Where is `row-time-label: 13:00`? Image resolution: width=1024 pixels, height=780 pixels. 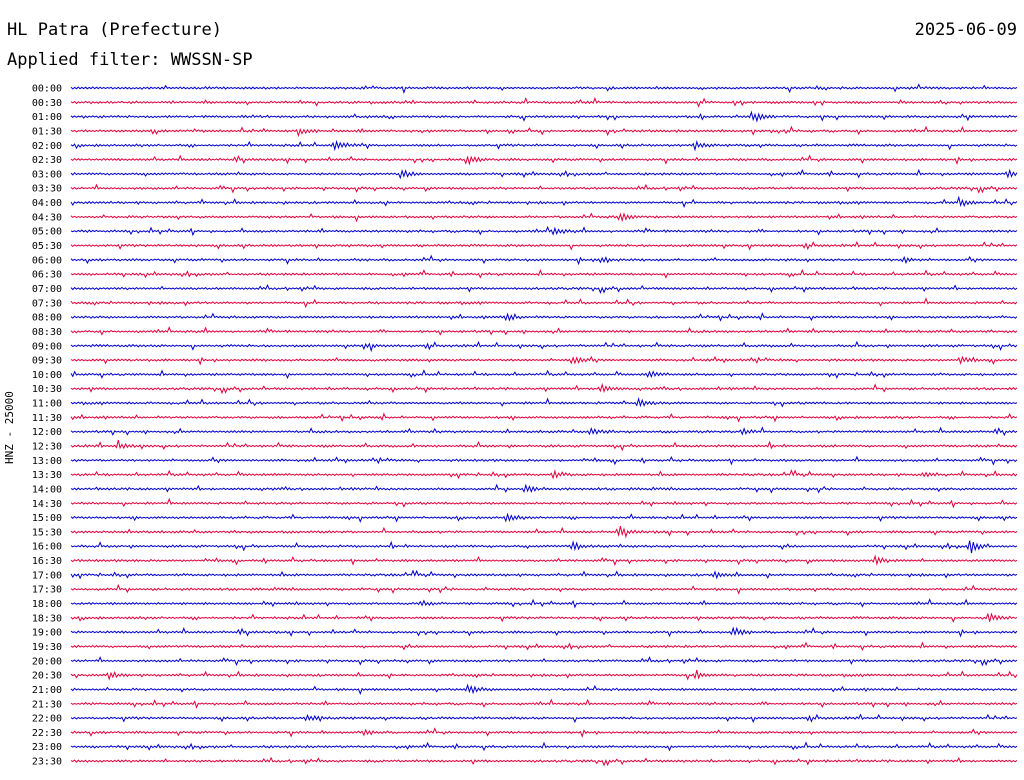
row-time-label: 13:00 is located at coordinates (47, 461).